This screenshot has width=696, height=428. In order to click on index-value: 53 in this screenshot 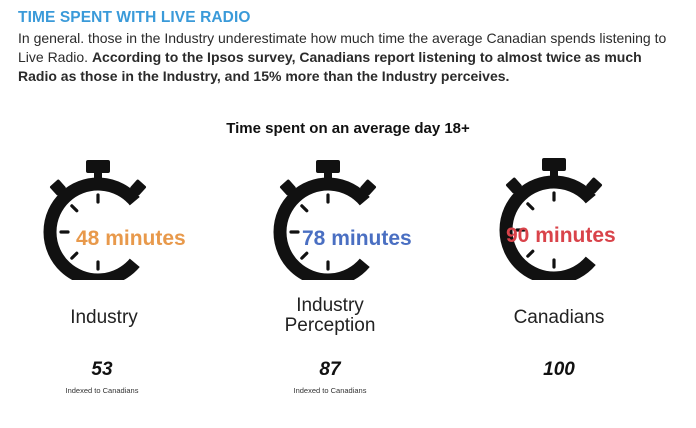, I will do `click(102, 369)`.